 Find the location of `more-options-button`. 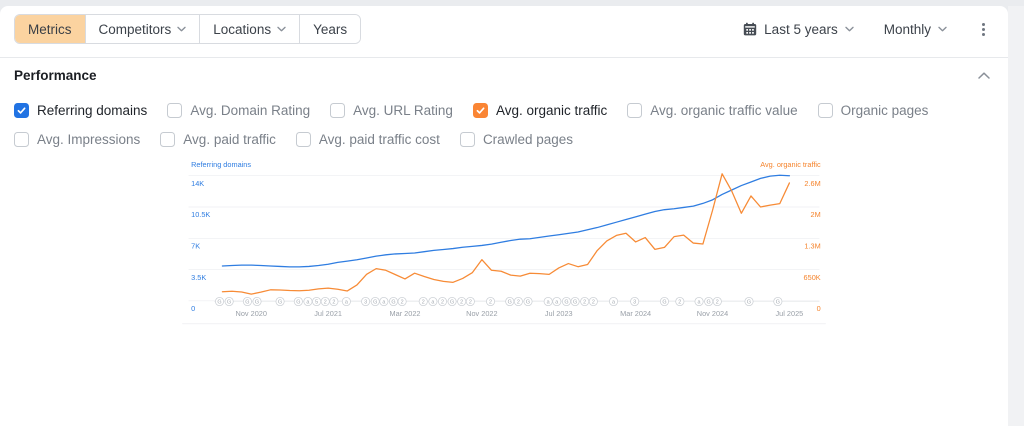

more-options-button is located at coordinates (983, 29).